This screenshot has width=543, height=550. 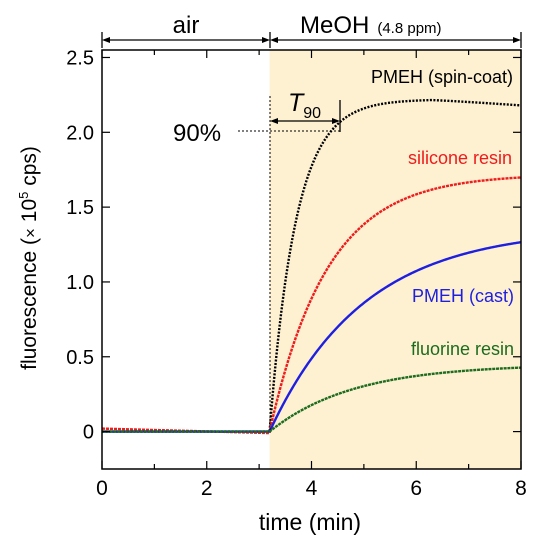 I want to click on y-tick-label: 0, so click(x=88, y=433).